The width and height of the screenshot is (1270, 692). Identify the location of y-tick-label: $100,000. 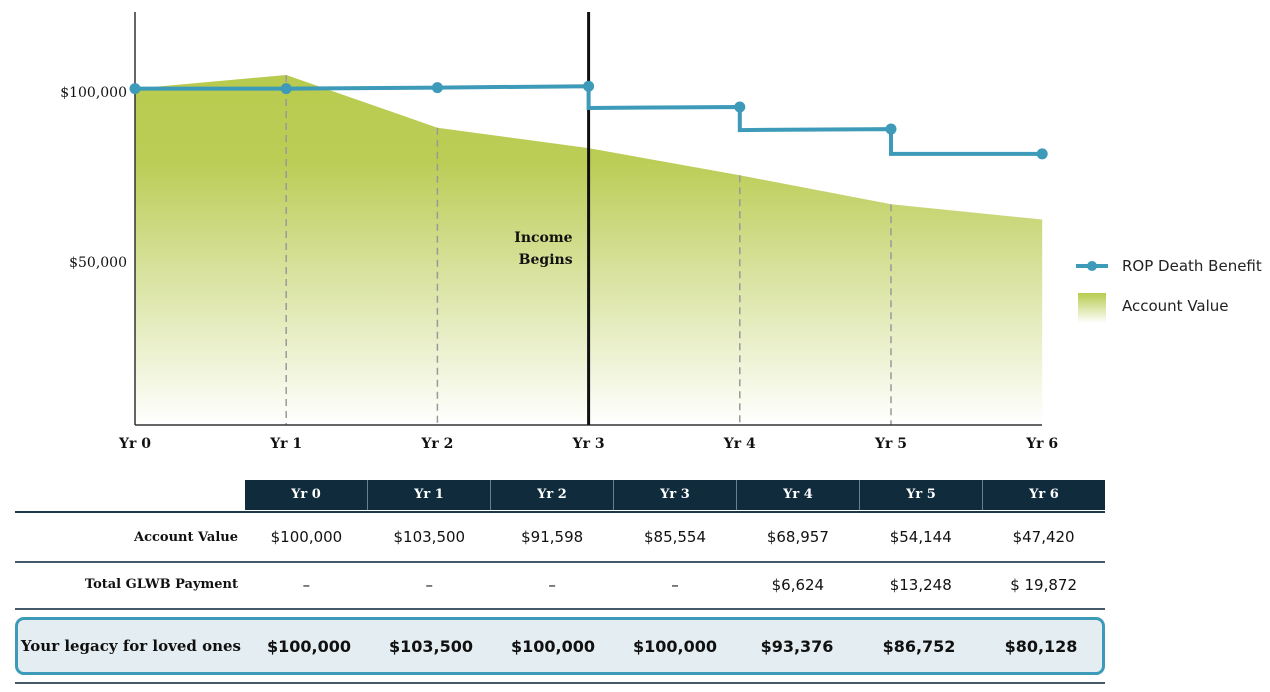
(93, 93).